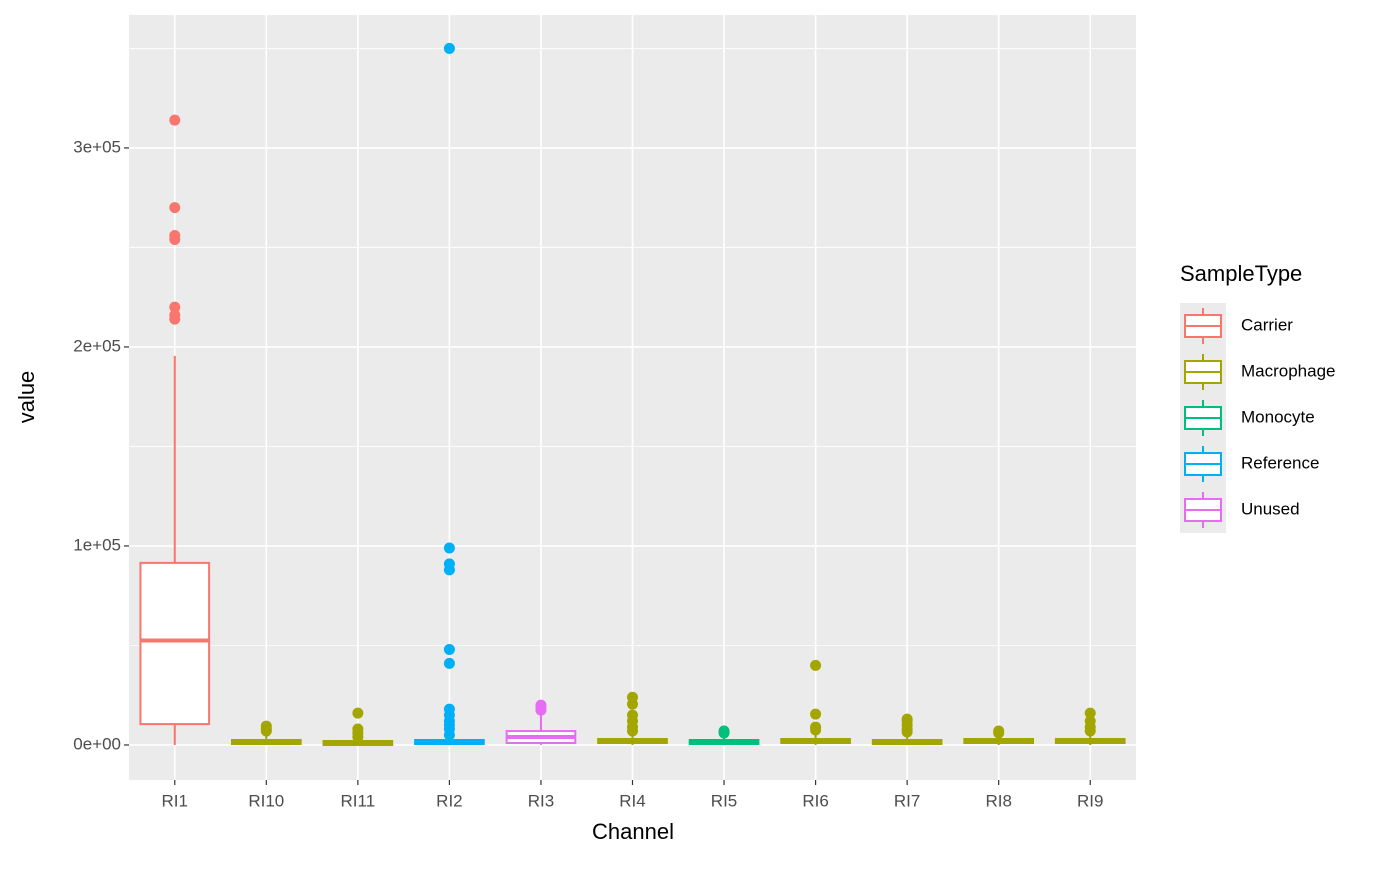 The height and width of the screenshot is (870, 1400). Describe the element at coordinates (97, 146) in the screenshot. I see `y-tick-label: 3e+05` at that location.